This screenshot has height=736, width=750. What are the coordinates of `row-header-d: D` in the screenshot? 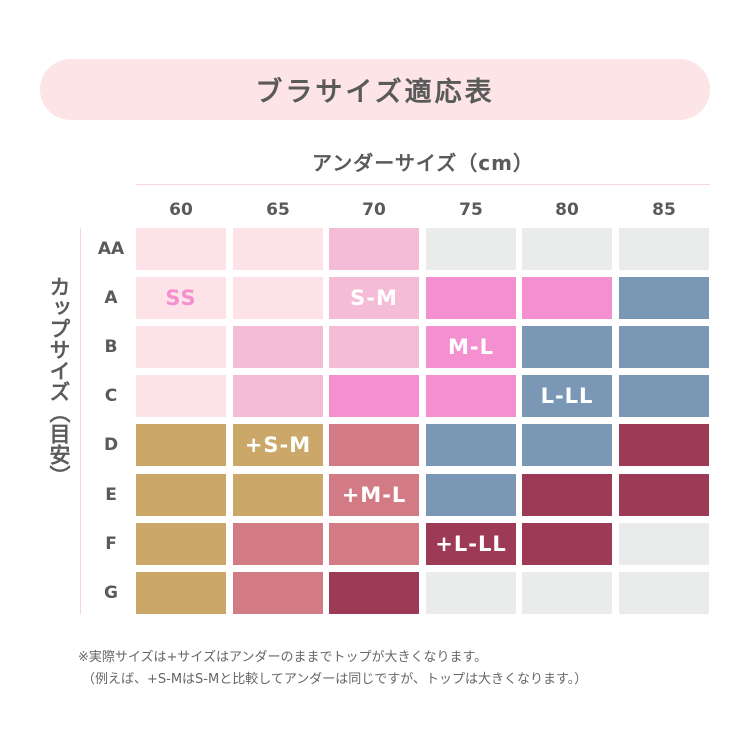 It's located at (111, 445).